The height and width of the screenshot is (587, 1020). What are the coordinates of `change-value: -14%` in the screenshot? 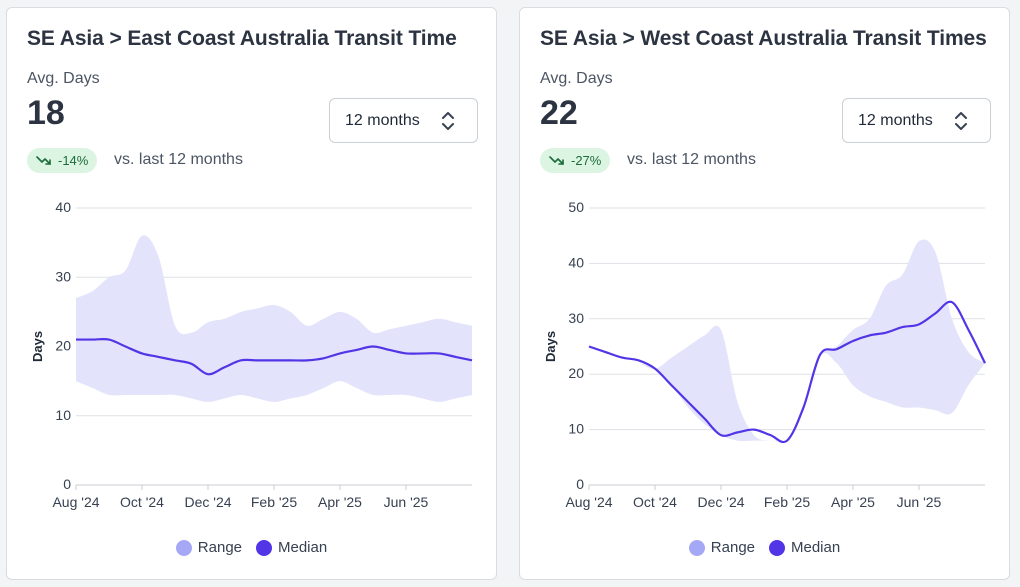 It's located at (73, 160).